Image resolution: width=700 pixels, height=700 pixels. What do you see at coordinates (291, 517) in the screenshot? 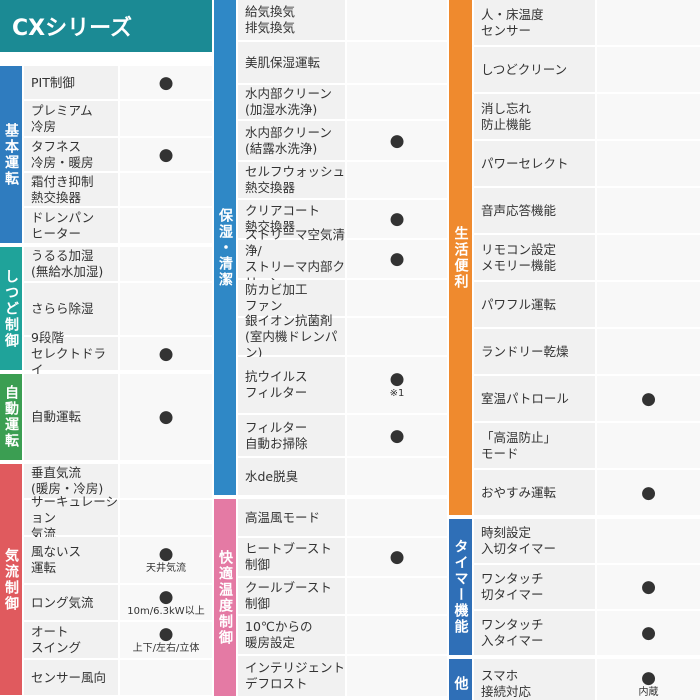
I see `feature-name: 高温風モード` at bounding box center [291, 517].